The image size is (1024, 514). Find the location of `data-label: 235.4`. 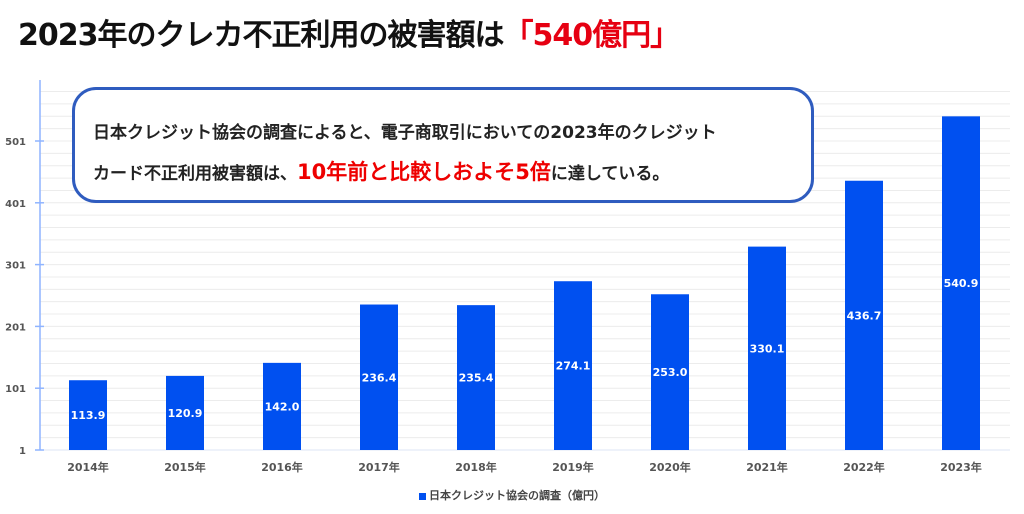

data-label: 235.4 is located at coordinates (476, 378).